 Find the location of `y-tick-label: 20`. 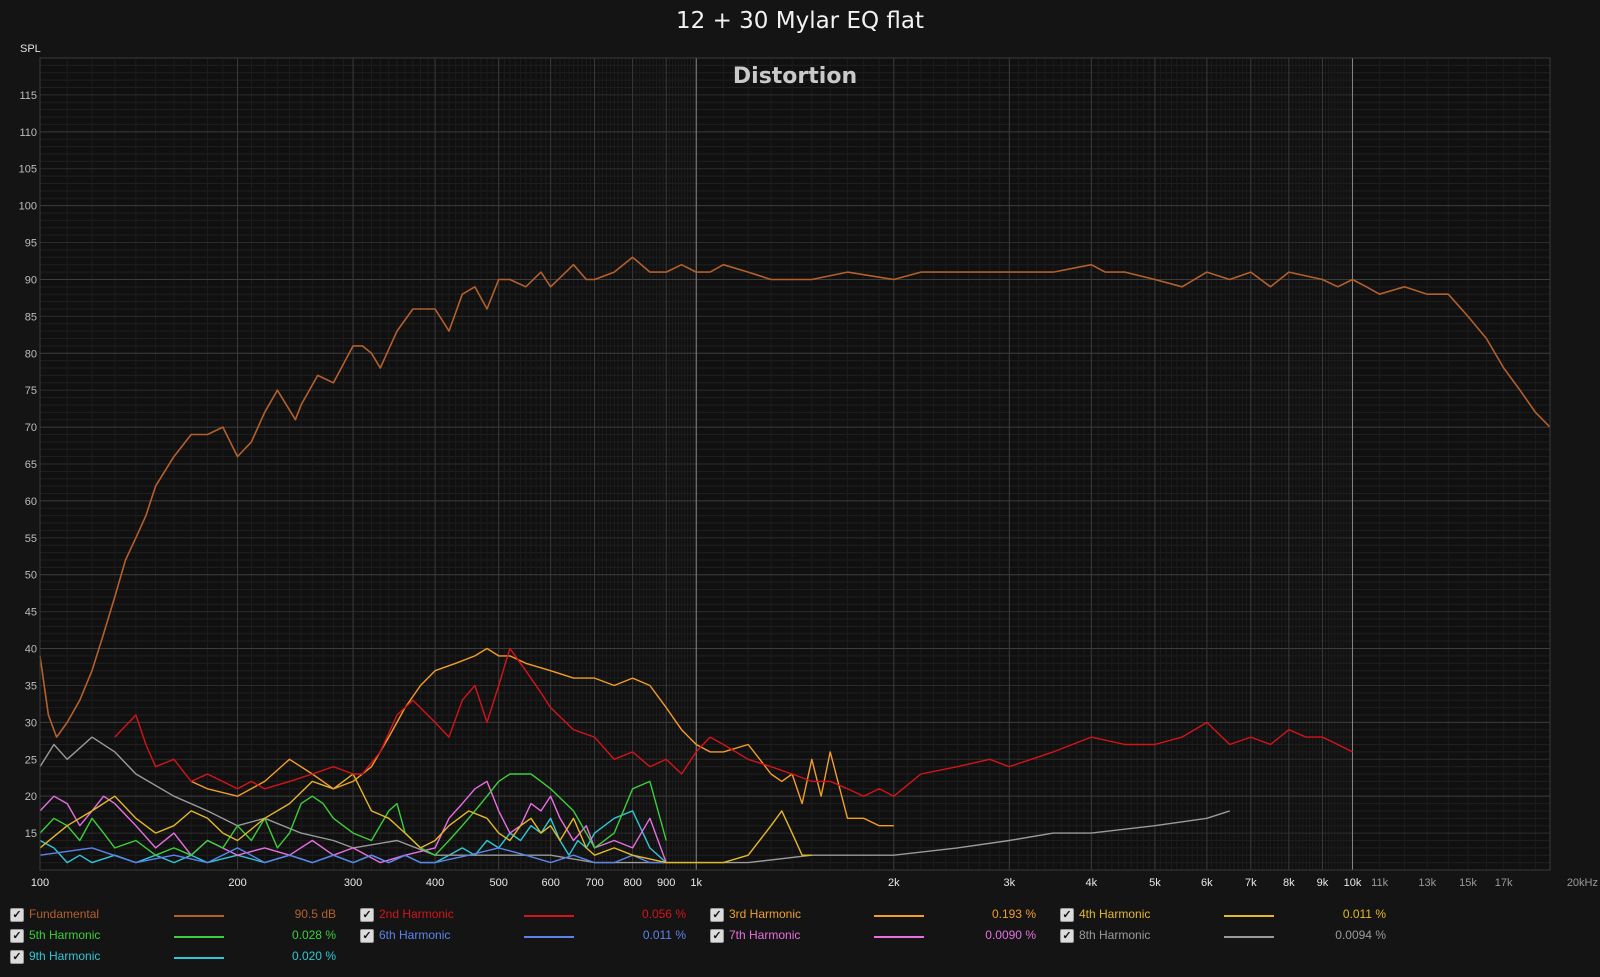

y-tick-label: 20 is located at coordinates (31, 797).